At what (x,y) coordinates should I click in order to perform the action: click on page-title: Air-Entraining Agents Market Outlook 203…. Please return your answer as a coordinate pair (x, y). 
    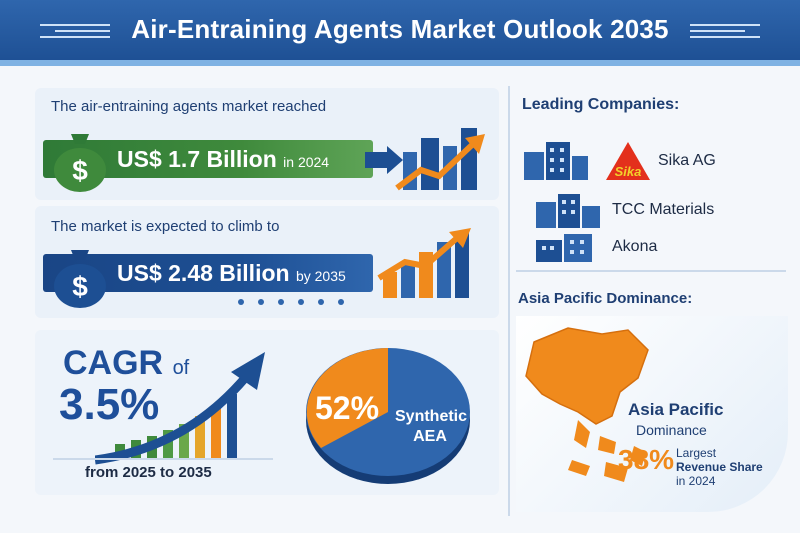
    Looking at the image, I should click on (400, 29).